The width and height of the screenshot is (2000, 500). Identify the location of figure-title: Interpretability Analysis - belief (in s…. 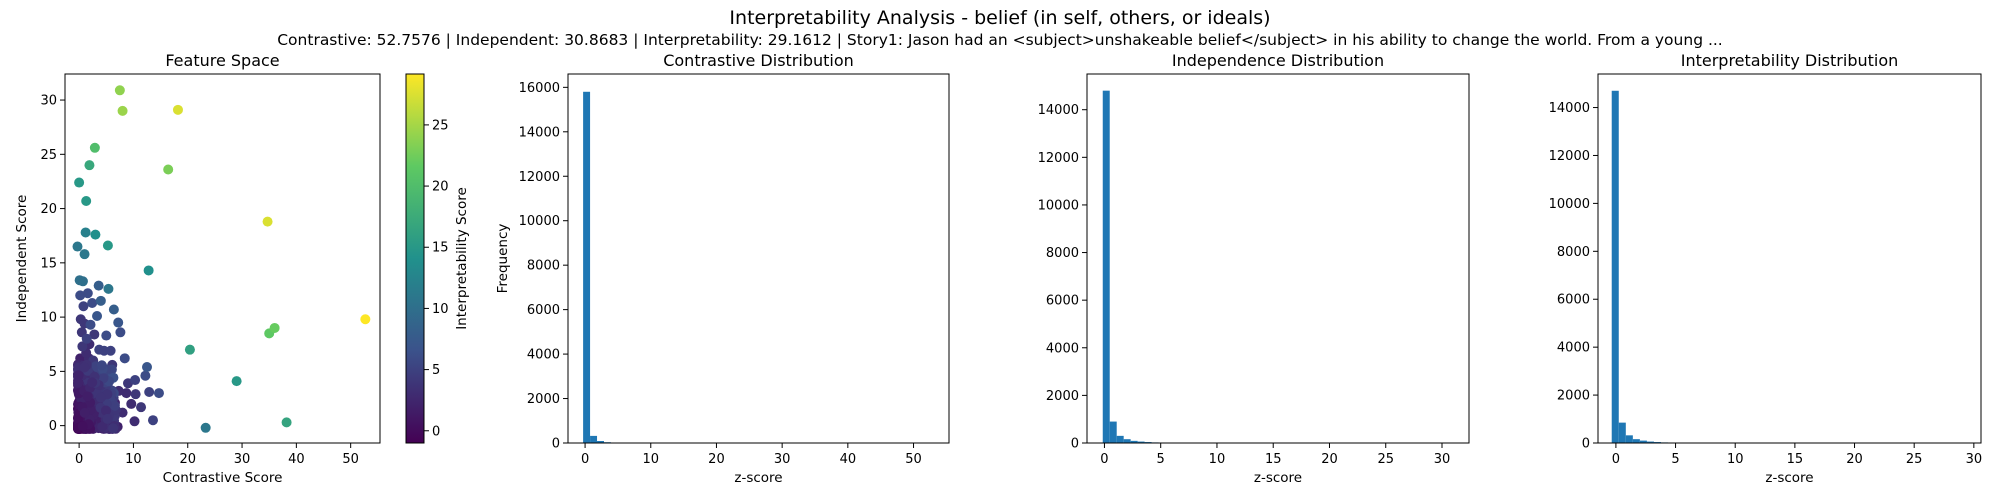
(999, 18).